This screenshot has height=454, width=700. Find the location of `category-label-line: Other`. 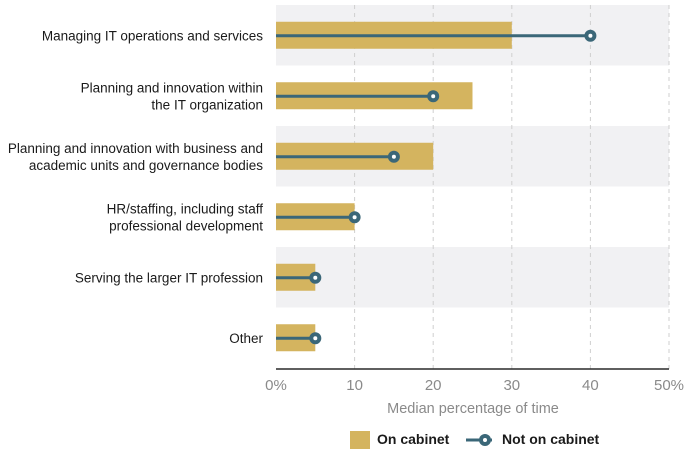

category-label-line: Other is located at coordinates (246, 338).